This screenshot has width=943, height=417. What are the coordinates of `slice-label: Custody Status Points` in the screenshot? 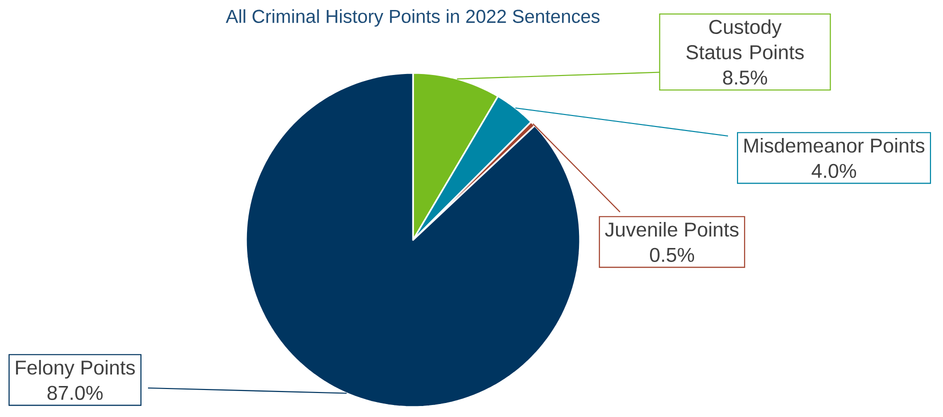 It's located at (745, 39).